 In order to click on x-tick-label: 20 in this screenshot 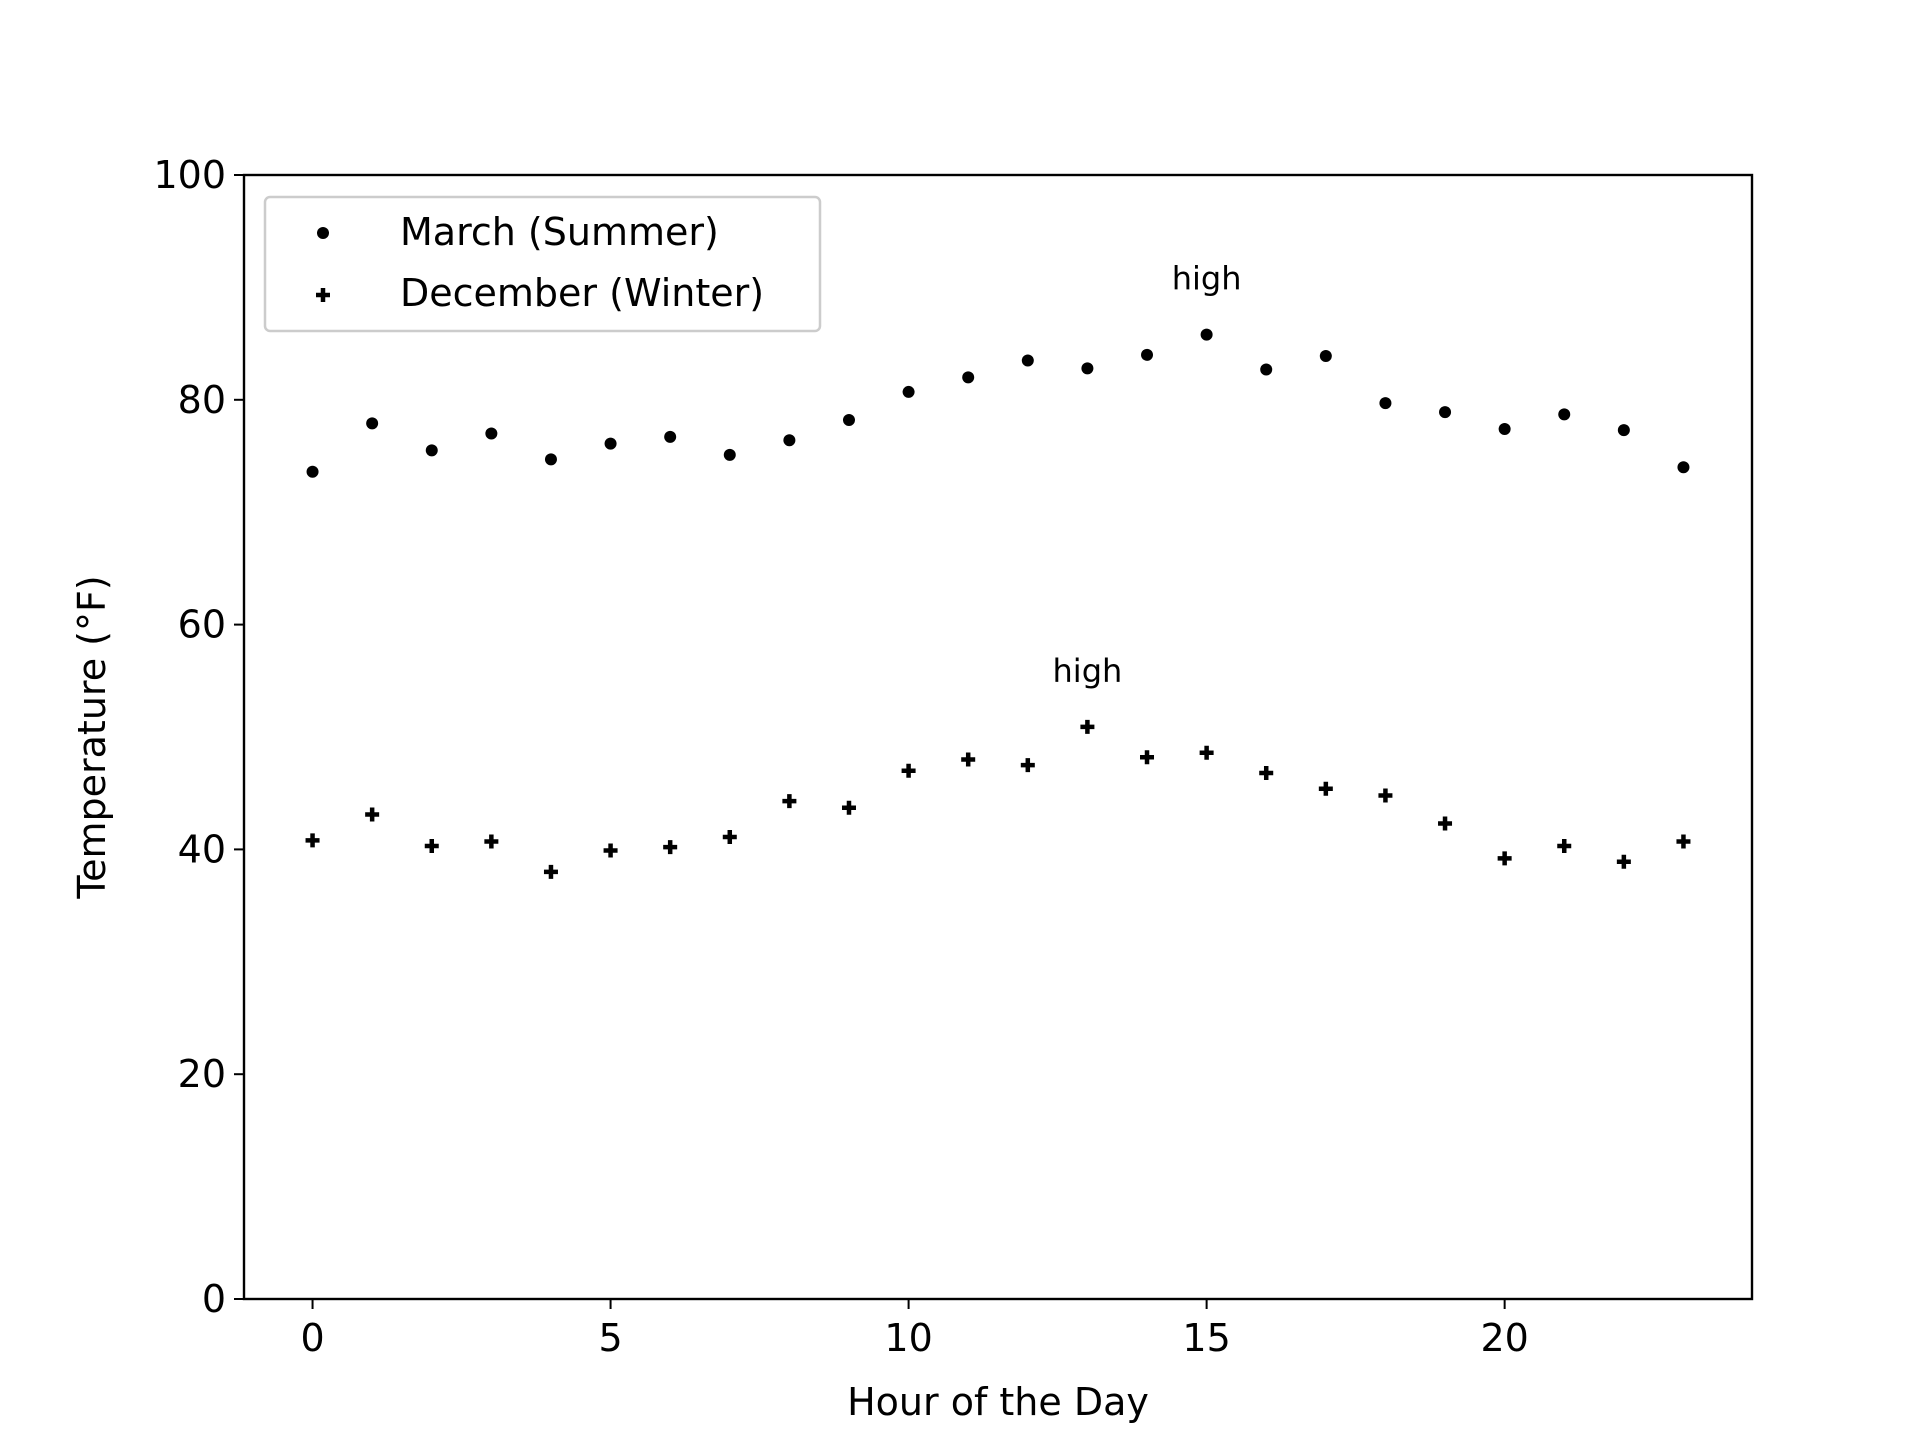, I will do `click(1504, 1338)`.